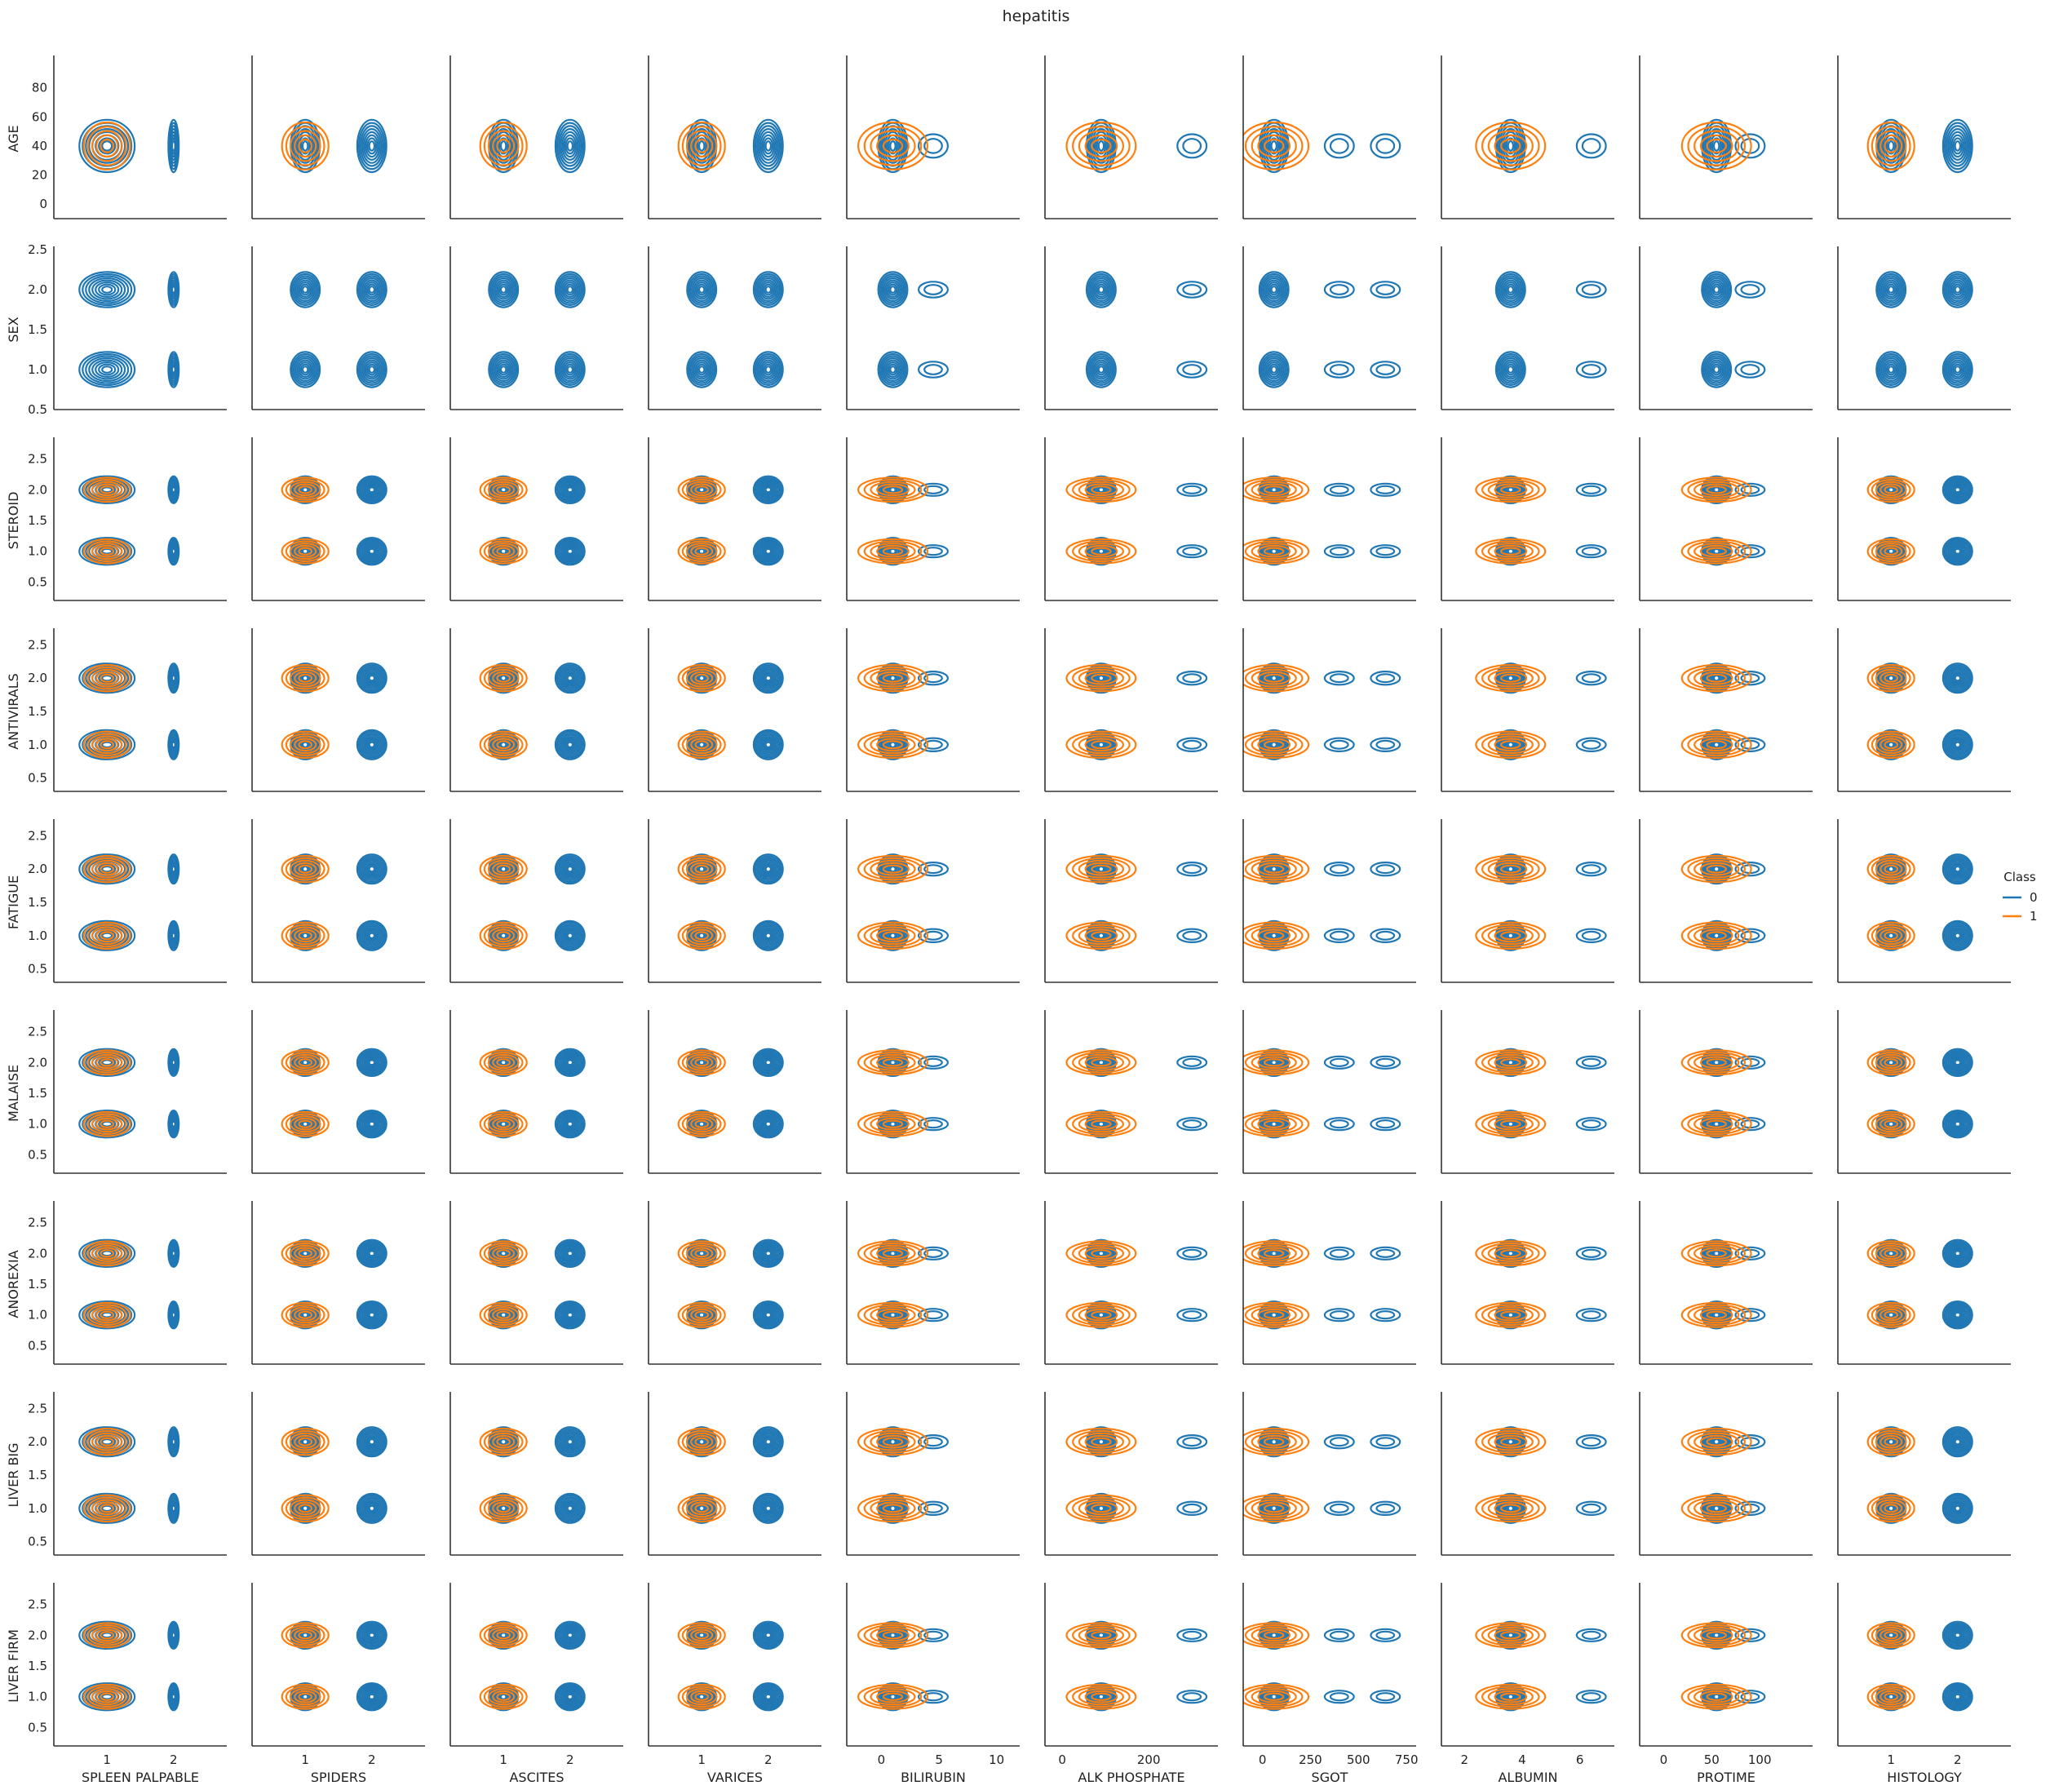  I want to click on panel-sex-vs-histology, so click(1924, 328).